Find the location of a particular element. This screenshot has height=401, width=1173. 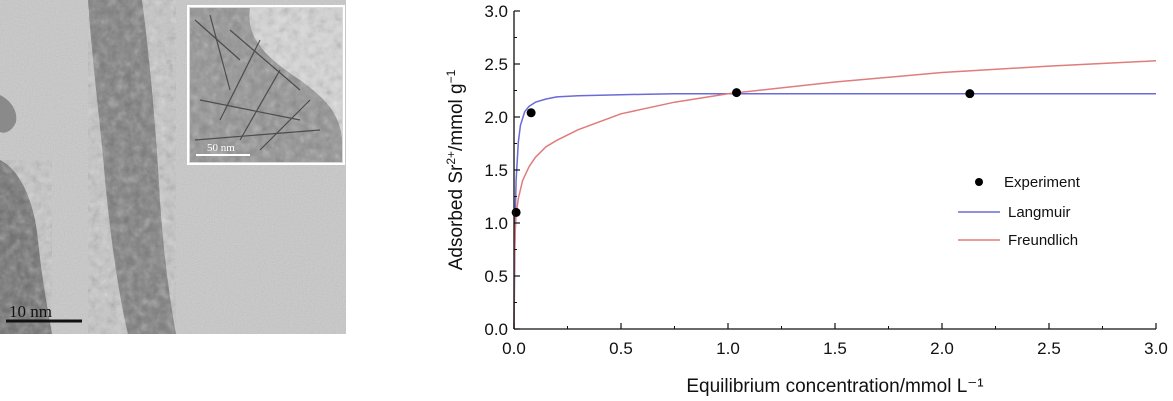

y-tick-label: 1.5 is located at coordinates (496, 170).